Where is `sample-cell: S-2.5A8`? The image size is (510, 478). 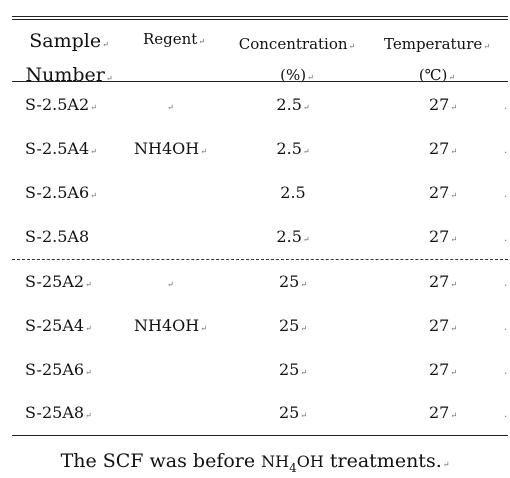
sample-cell: S-2.5A8 is located at coordinates (57, 236).